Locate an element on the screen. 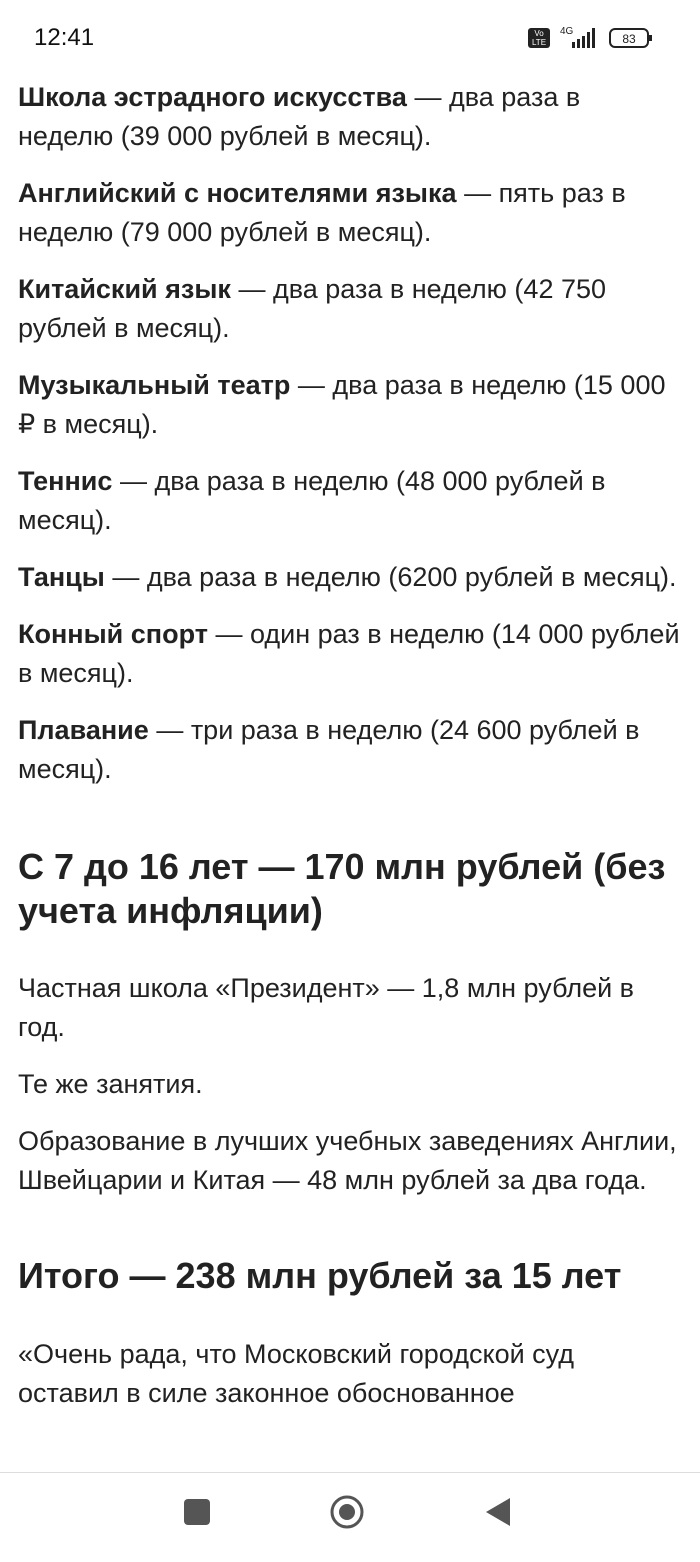  activity-name: Английский с носителями языка is located at coordinates (237, 193).